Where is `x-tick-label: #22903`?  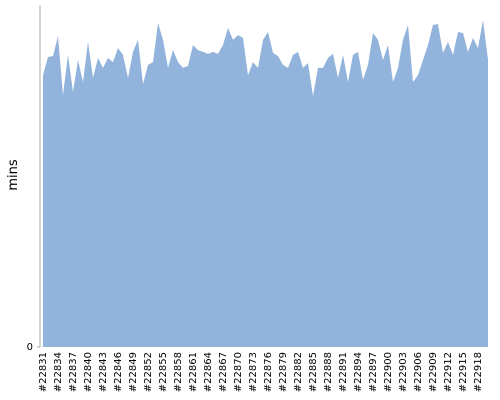
x-tick-label: #22903 is located at coordinates (403, 372).